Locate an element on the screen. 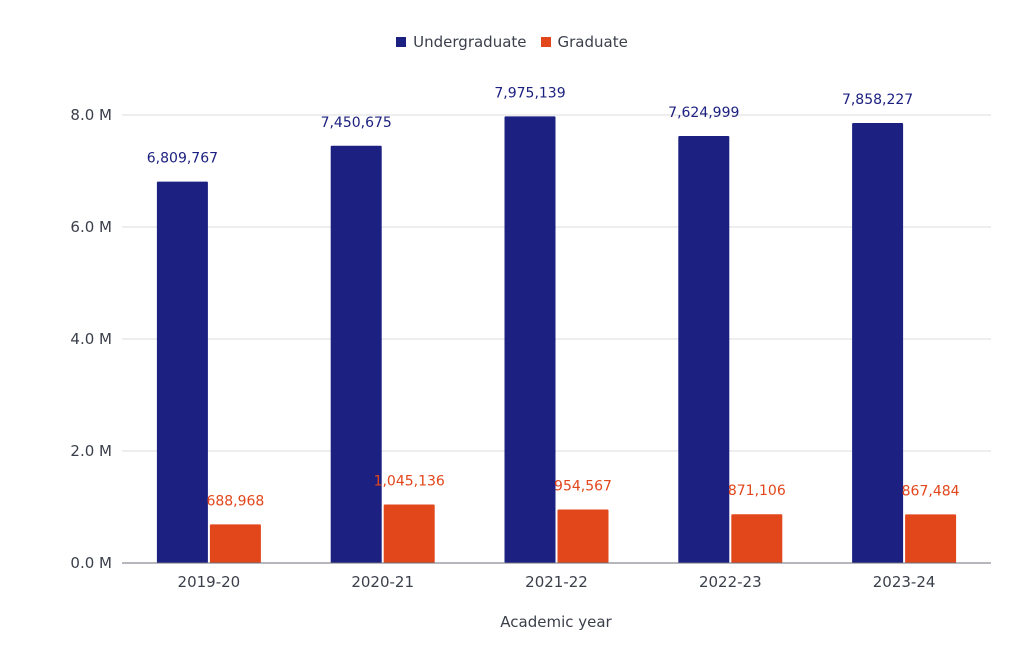 This screenshot has height=663, width=1024. x-tick-label: 2023-24 is located at coordinates (904, 582).